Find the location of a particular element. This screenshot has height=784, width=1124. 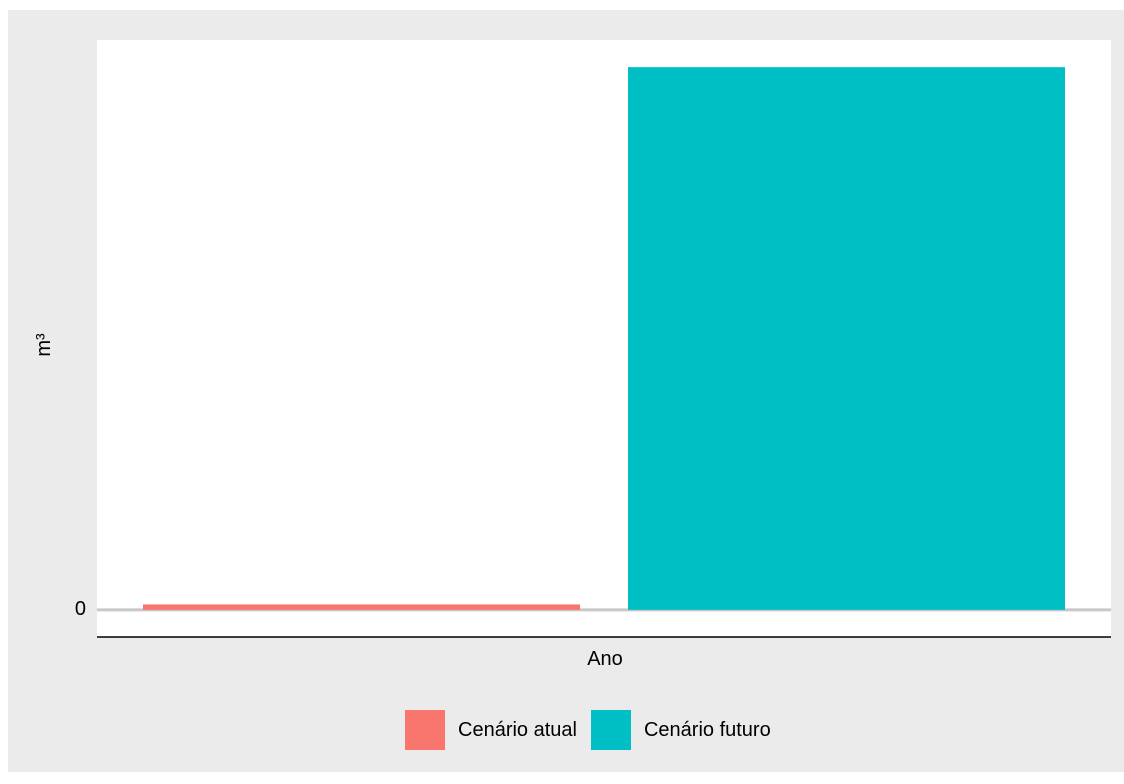

legend: Cenário atual Cenário futuro is located at coordinates (595, 730).